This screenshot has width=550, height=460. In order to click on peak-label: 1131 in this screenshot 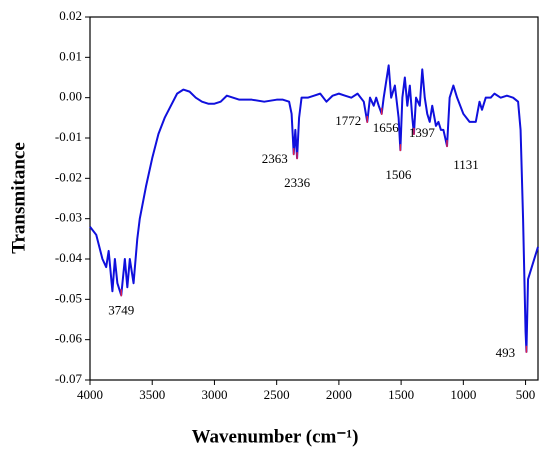, I will do `click(466, 164)`.